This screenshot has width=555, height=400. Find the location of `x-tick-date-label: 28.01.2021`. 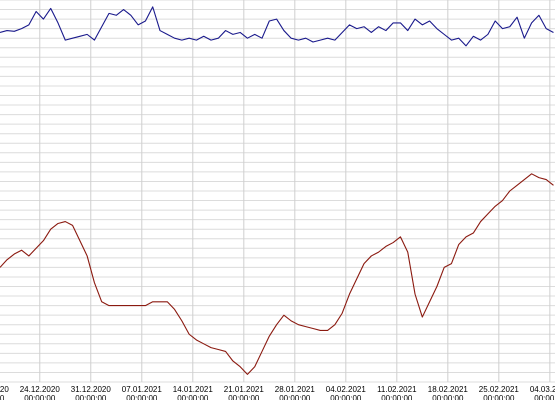

x-tick-date-label: 28.01.2021 is located at coordinates (295, 389).